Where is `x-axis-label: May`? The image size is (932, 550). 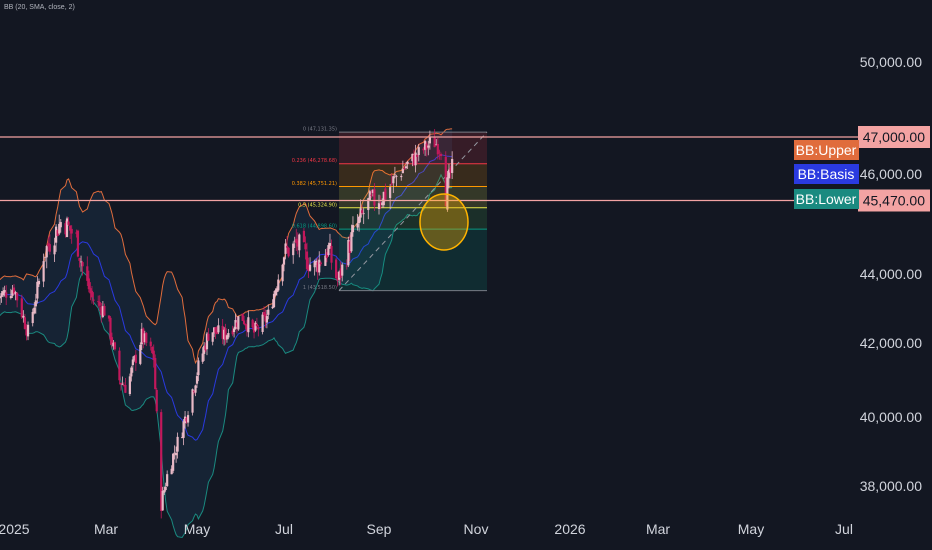 x-axis-label: May is located at coordinates (751, 529).